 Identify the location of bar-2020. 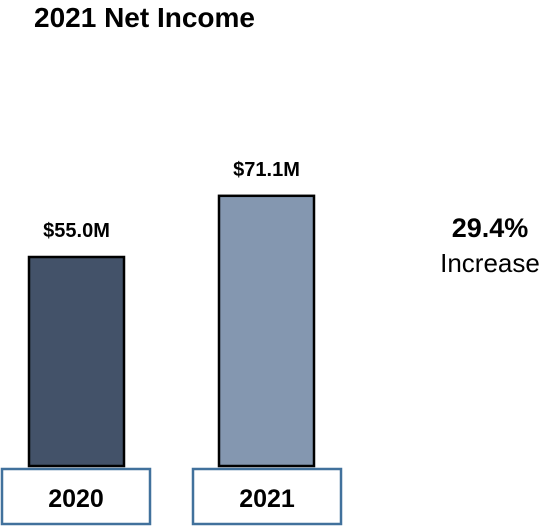
(76, 361).